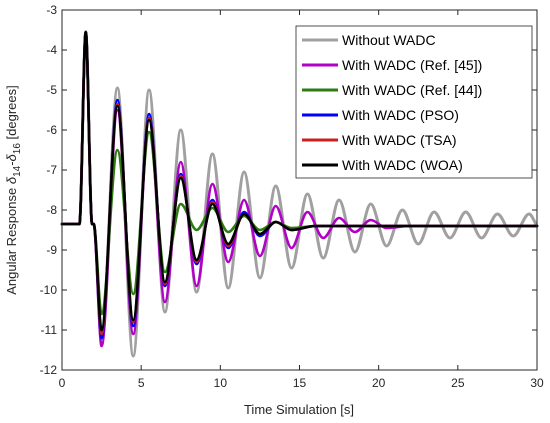 This screenshot has width=550, height=423. I want to click on legend-label: Without WADC, so click(389, 40).